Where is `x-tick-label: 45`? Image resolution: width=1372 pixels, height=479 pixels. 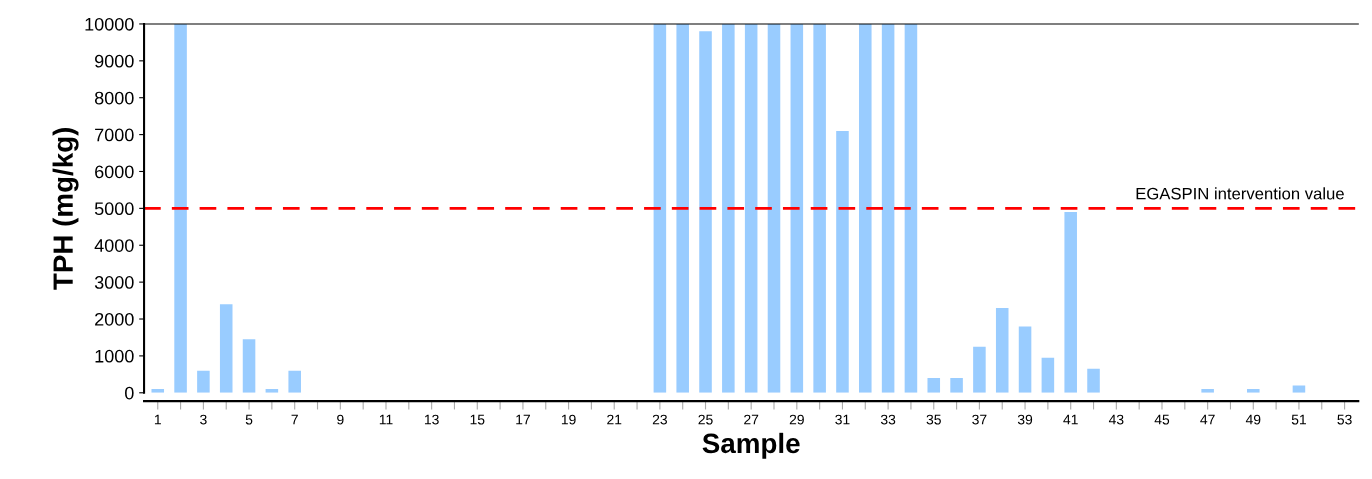
x-tick-label: 45 is located at coordinates (1162, 419).